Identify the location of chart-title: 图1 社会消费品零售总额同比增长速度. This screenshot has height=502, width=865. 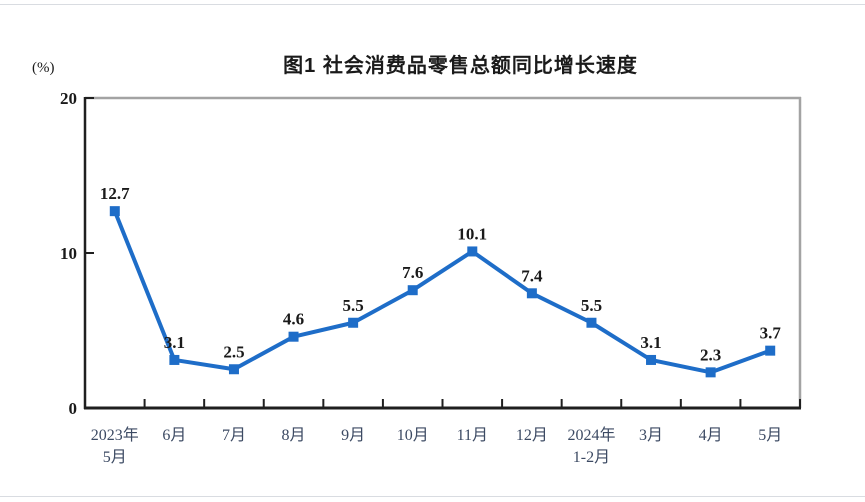
(460, 66).